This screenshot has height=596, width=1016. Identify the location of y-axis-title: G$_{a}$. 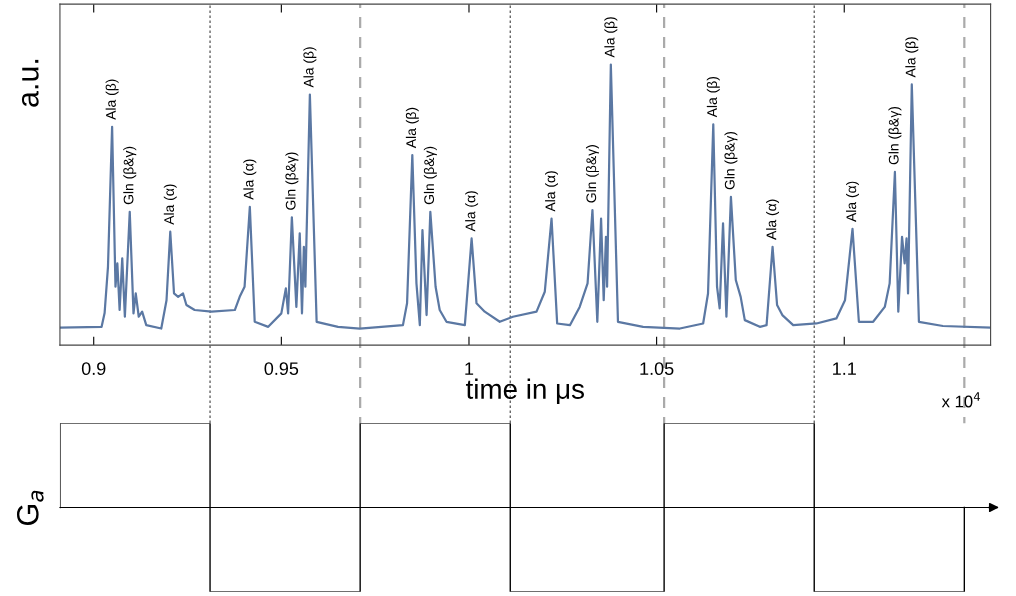
(30, 508).